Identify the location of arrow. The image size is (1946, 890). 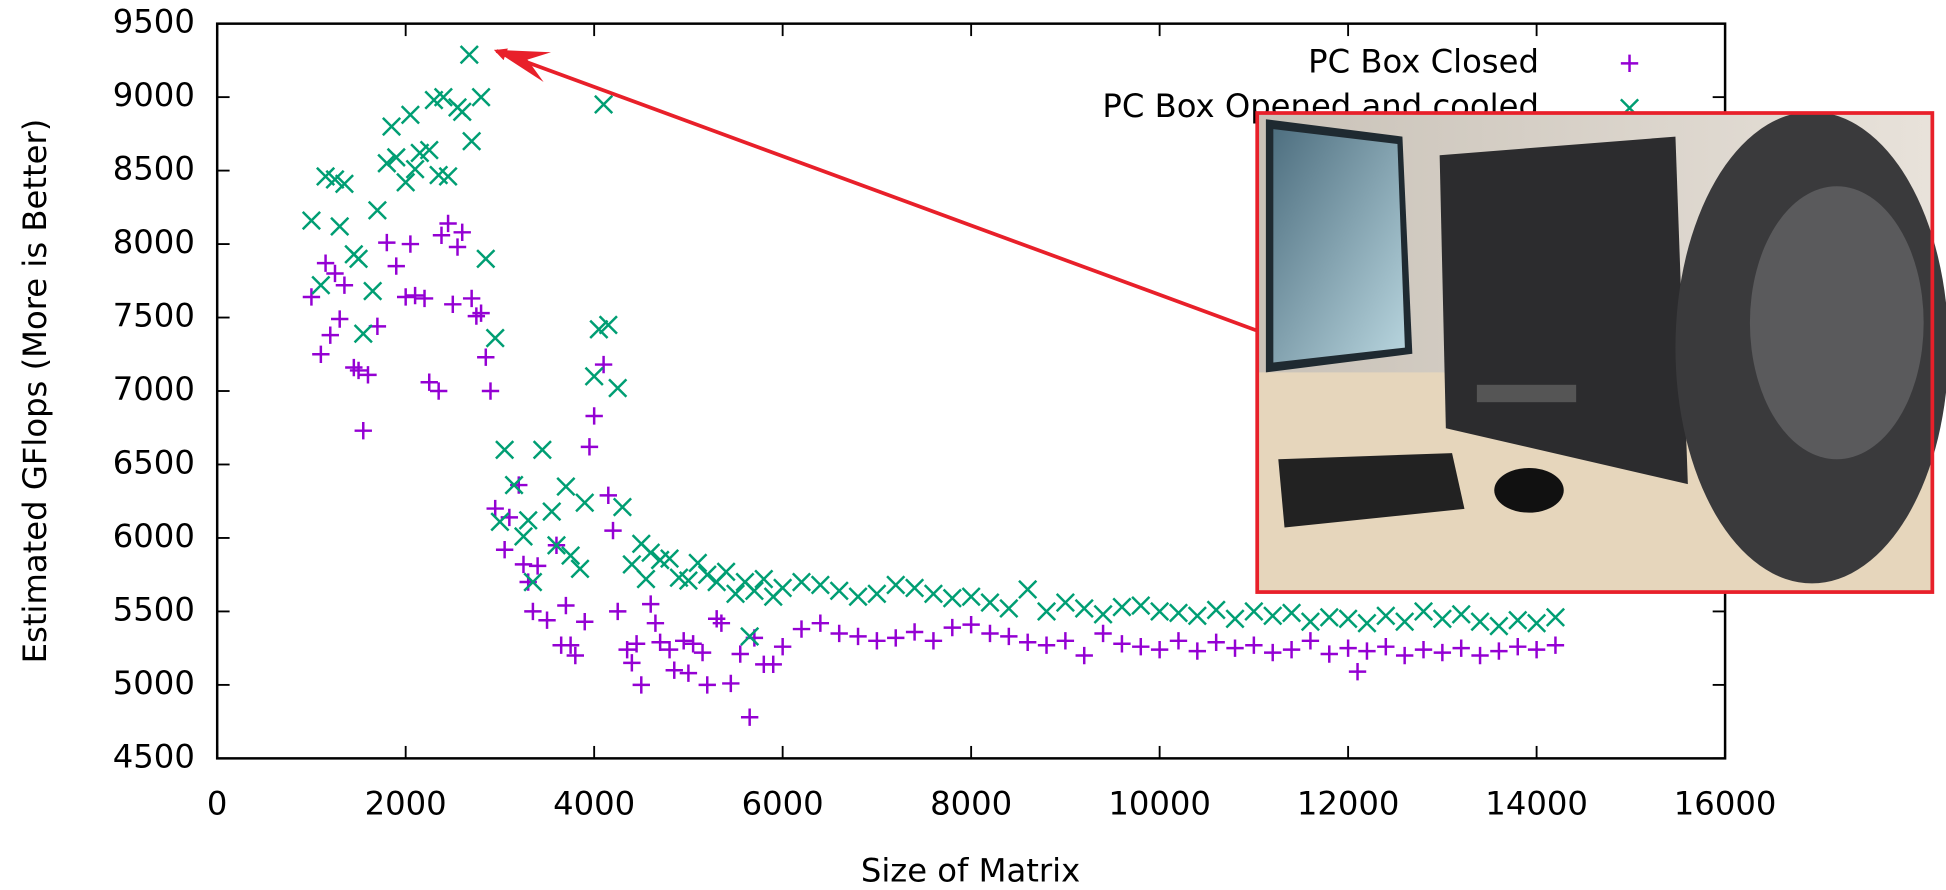
(875, 190).